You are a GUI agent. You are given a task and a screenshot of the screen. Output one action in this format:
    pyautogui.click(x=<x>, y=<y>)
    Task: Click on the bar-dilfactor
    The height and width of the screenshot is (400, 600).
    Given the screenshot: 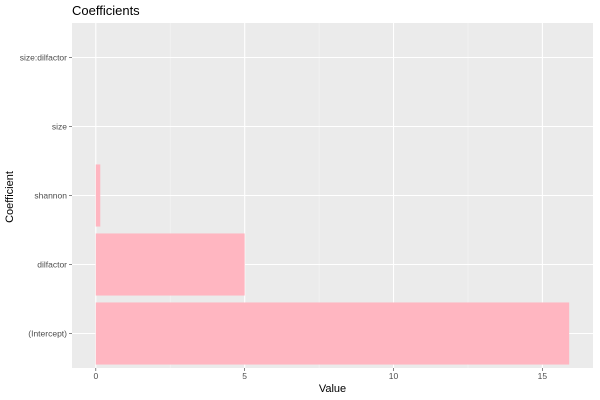 What is the action you would take?
    pyautogui.click(x=170, y=264)
    